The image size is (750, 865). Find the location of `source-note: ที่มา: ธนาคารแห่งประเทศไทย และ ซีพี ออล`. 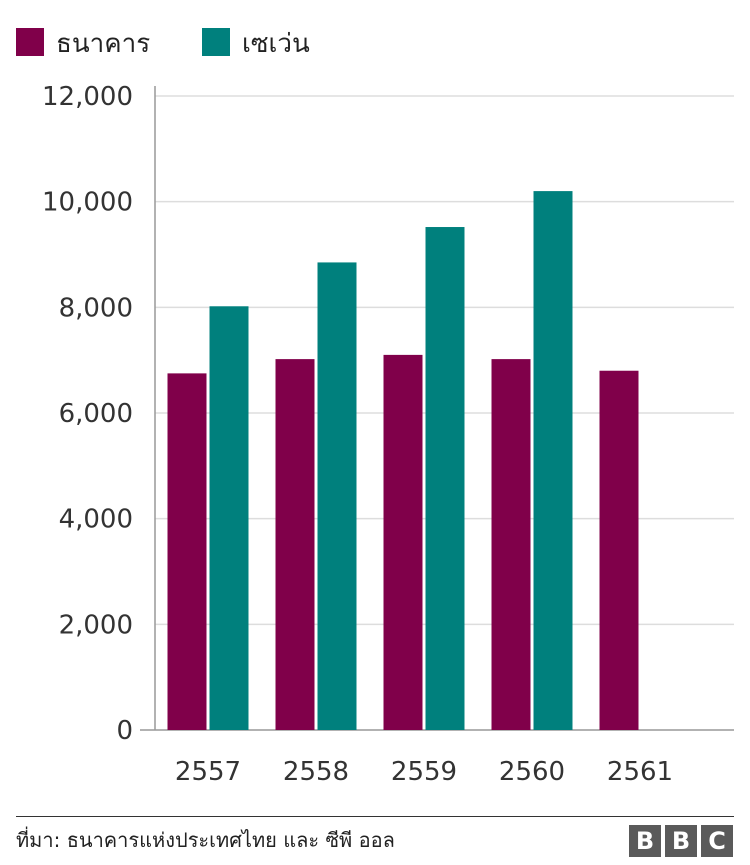

source-note: ที่มา: ธนาคารแห่งประเทศไทย และ ซีพี ออล is located at coordinates (205, 840).